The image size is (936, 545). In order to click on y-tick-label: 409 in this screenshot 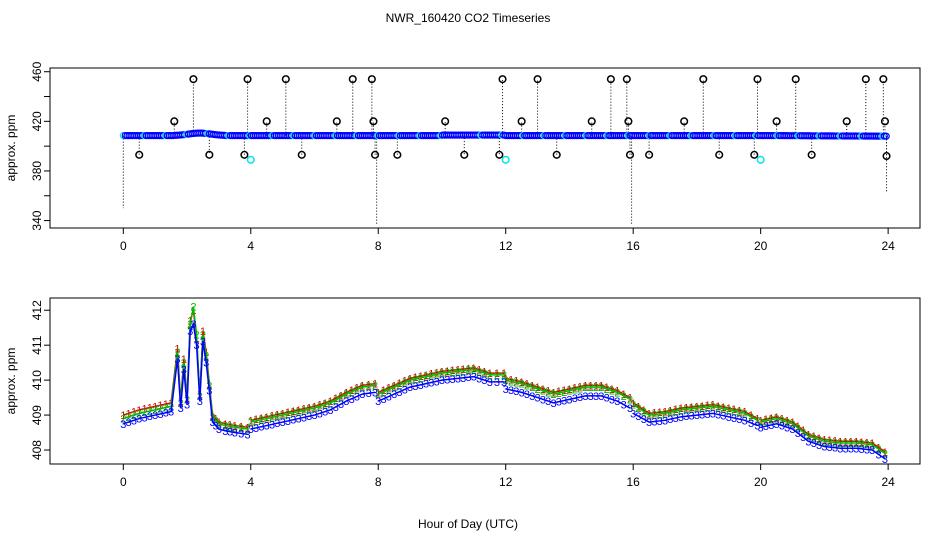, I will do `click(37, 415)`.